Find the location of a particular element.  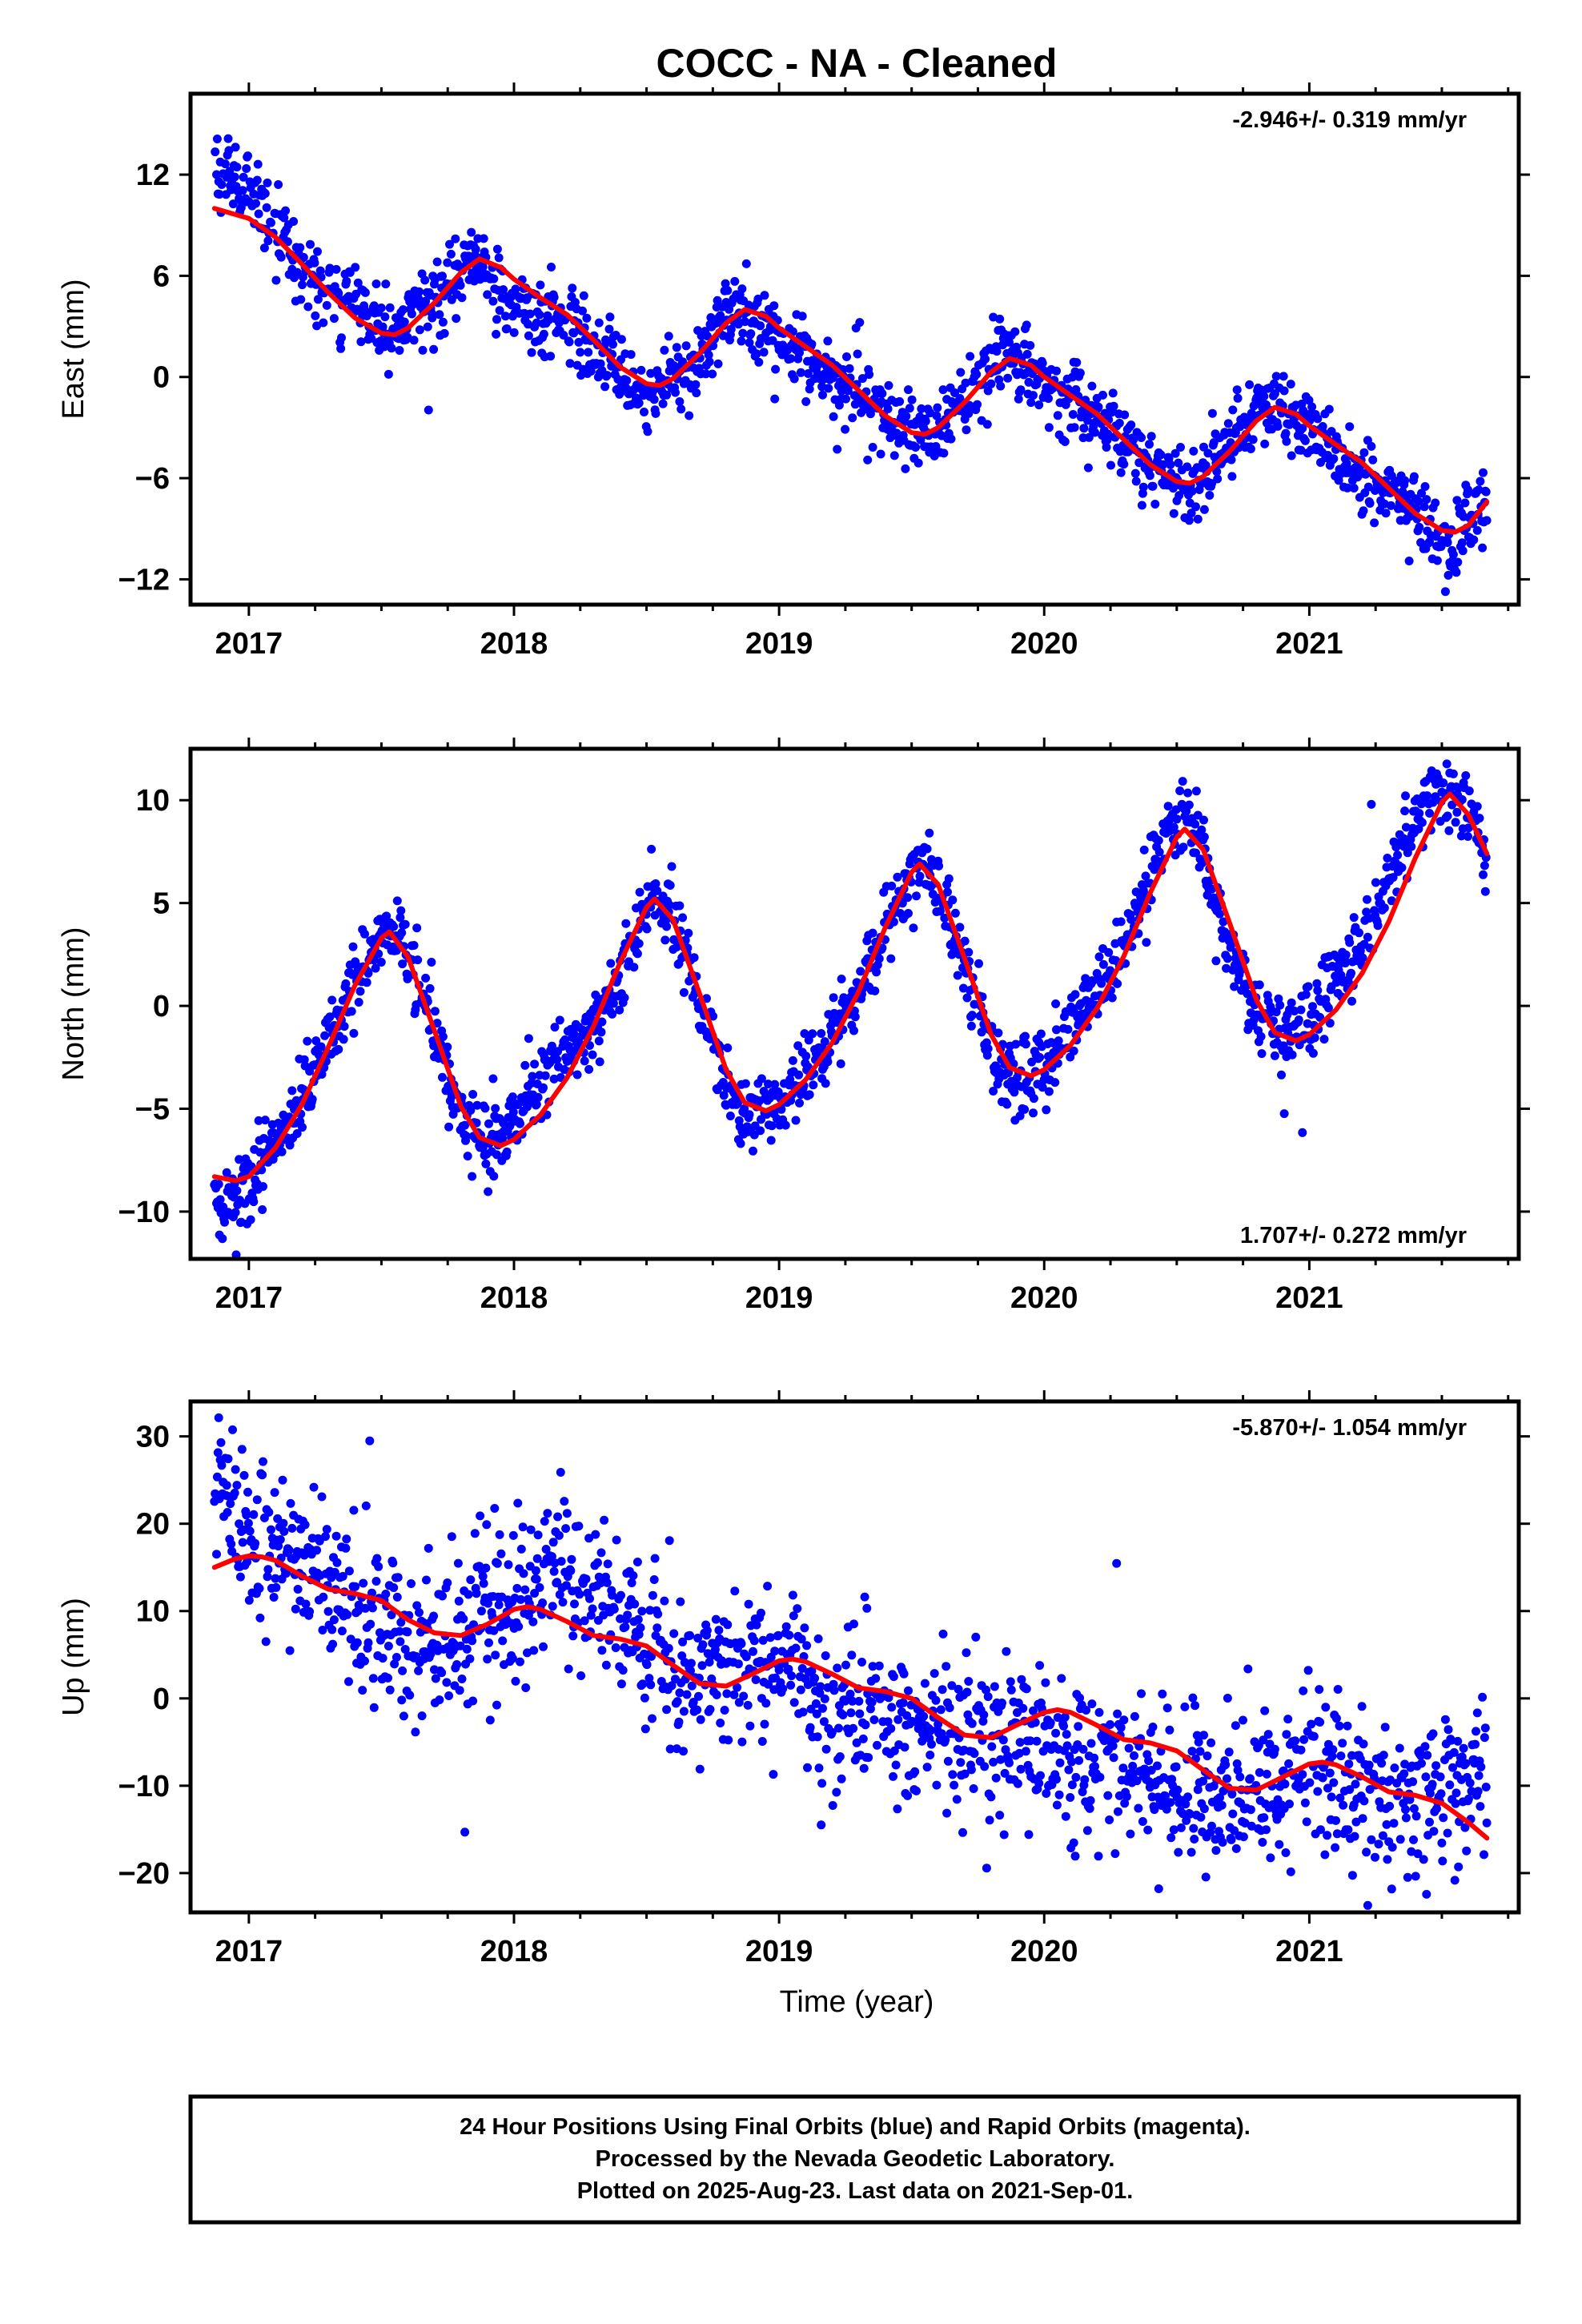

north-x-tick-label: 2018 is located at coordinates (514, 1298).